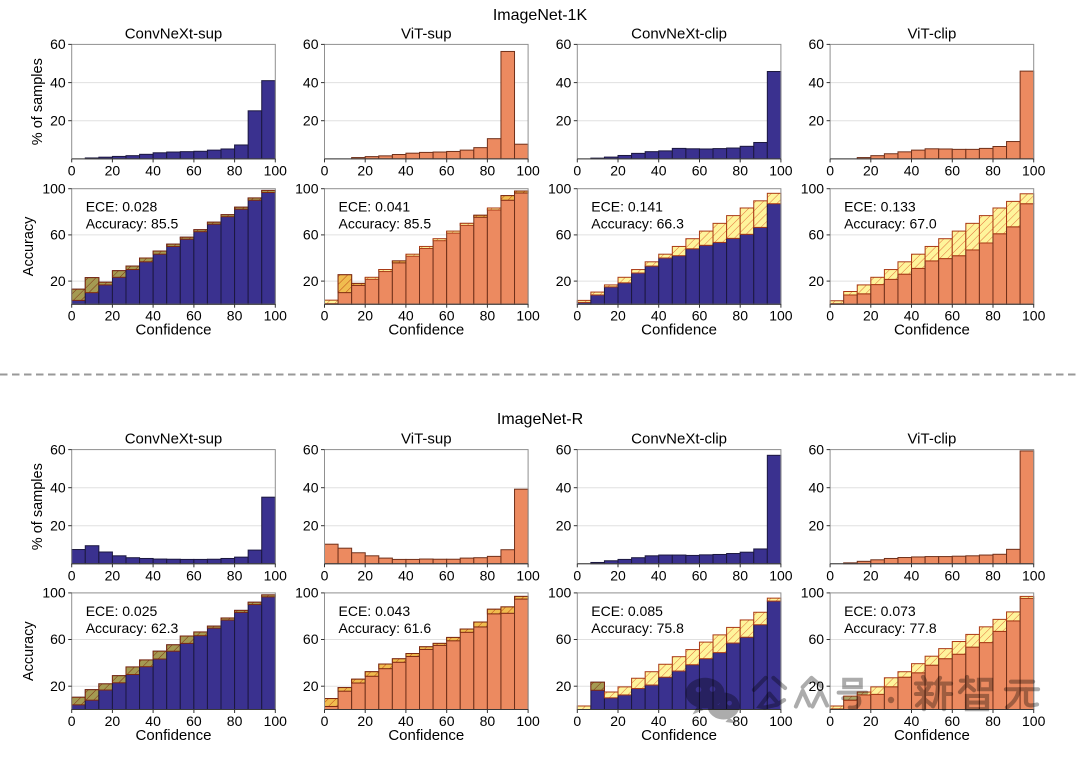 The width and height of the screenshot is (1080, 759). I want to click on svg-text: ConvNeXt-sup, so click(174, 33).